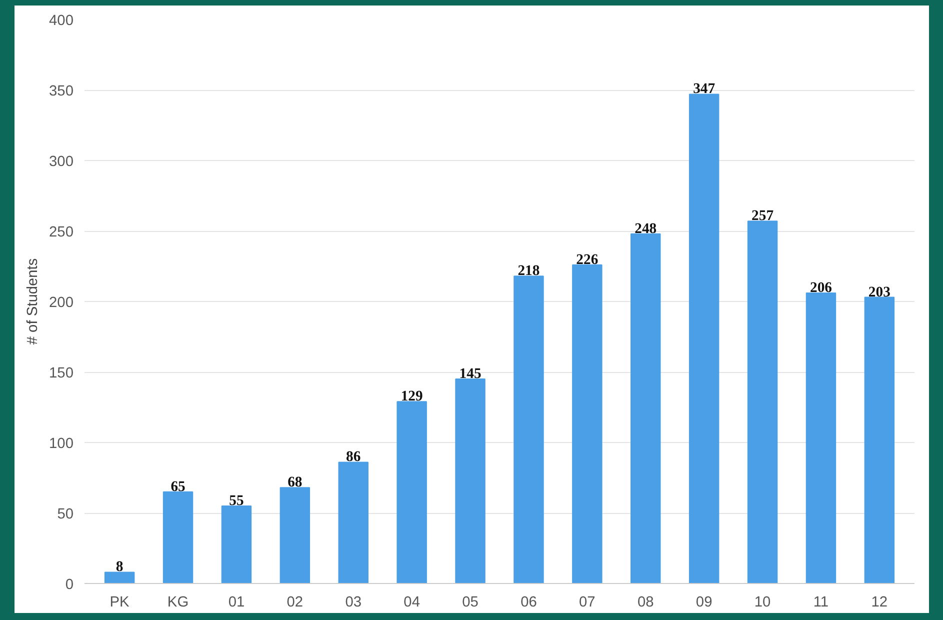  What do you see at coordinates (704, 89) in the screenshot?
I see `data-label: 347` at bounding box center [704, 89].